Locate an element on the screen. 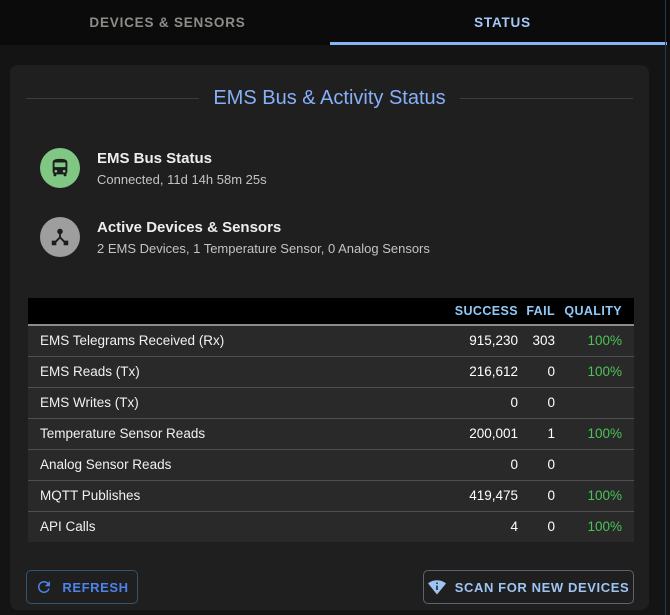  row-label: MQTT Publishes is located at coordinates (90, 495).